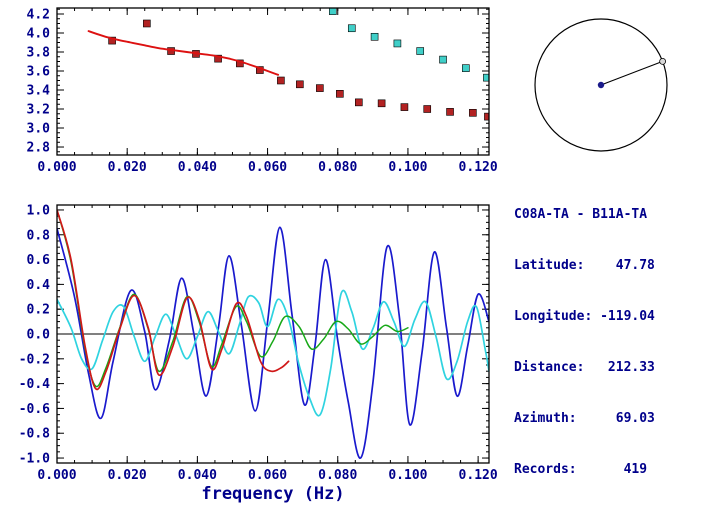 This screenshot has width=703, height=519. Describe the element at coordinates (39, 129) in the screenshot. I see `y-tick-label: 3.0` at that location.